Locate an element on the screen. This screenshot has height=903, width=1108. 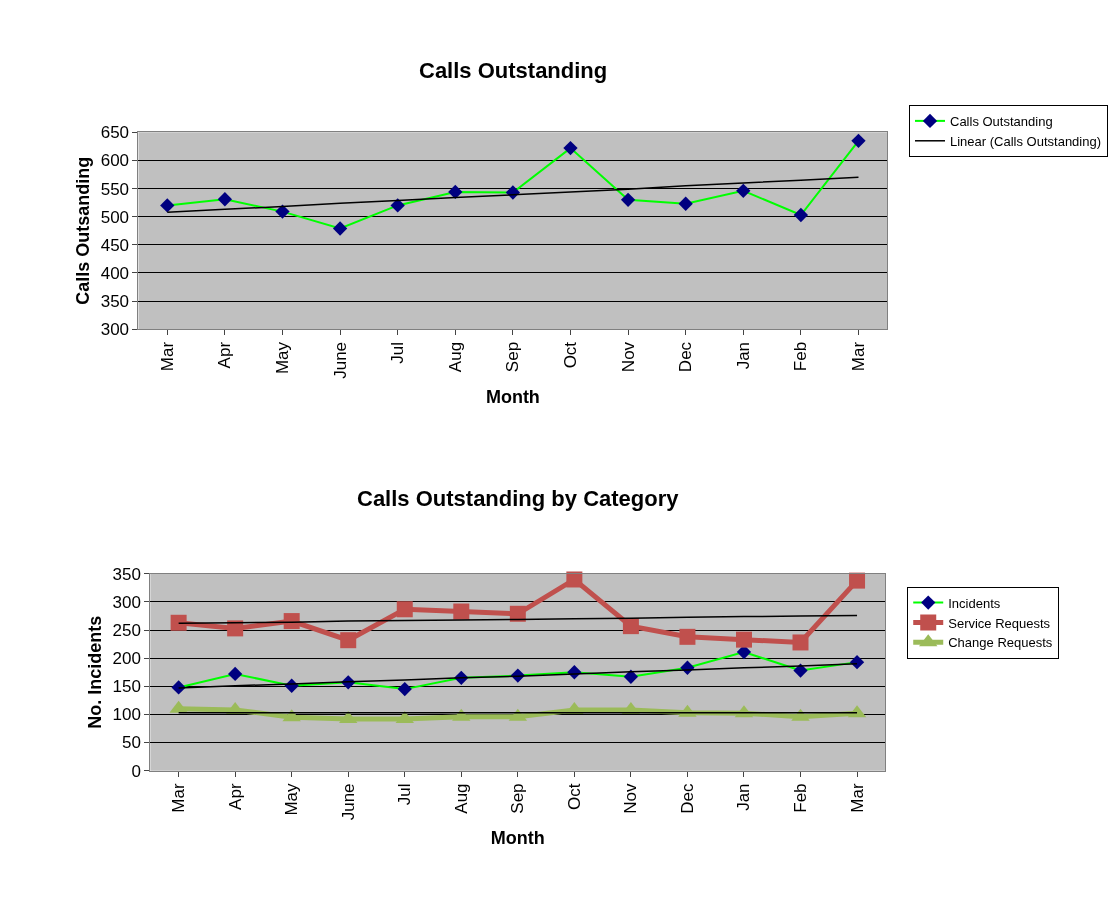
legend-label: Incidents is located at coordinates (974, 603).